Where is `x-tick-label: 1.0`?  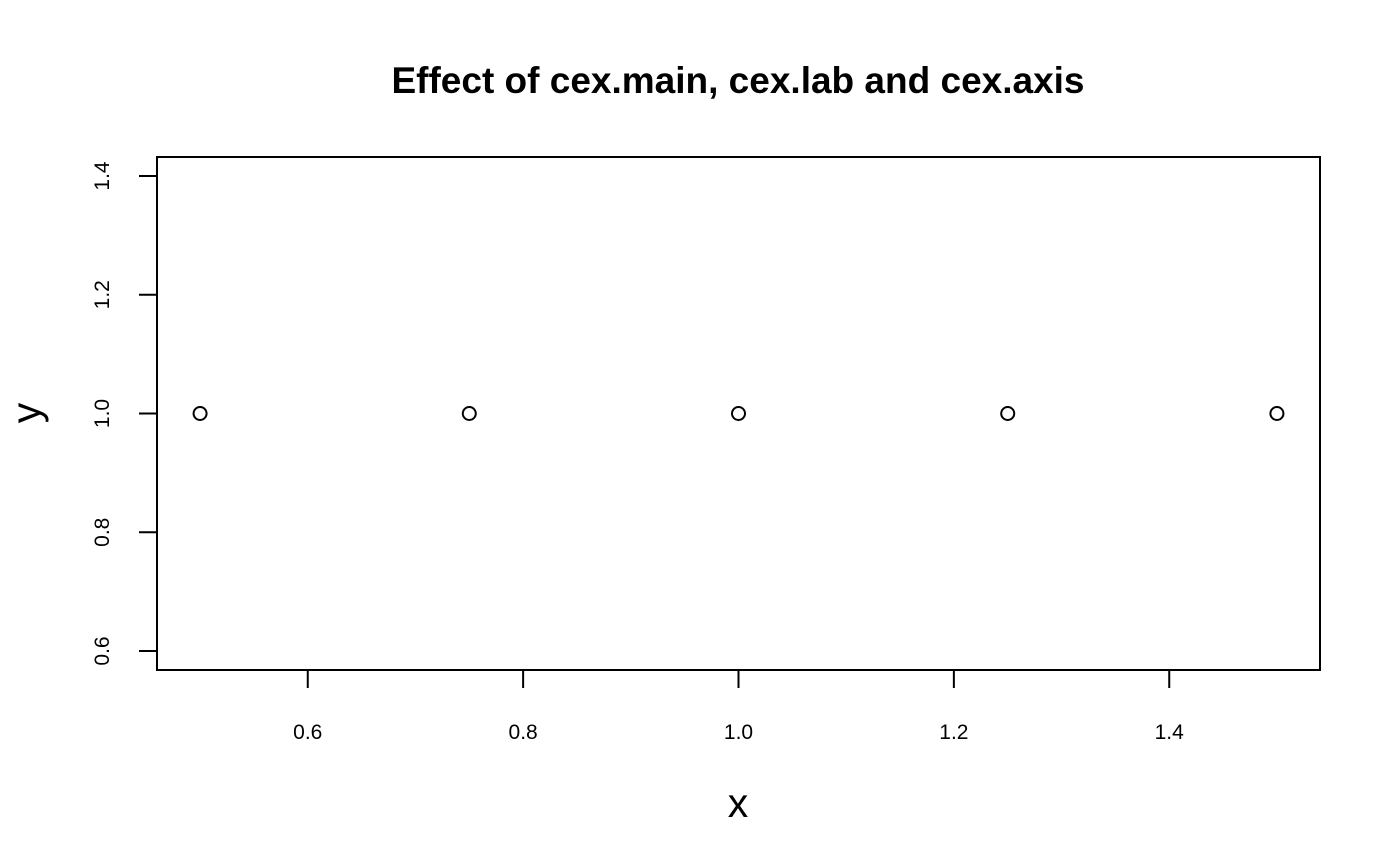
x-tick-label: 1.0 is located at coordinates (738, 732).